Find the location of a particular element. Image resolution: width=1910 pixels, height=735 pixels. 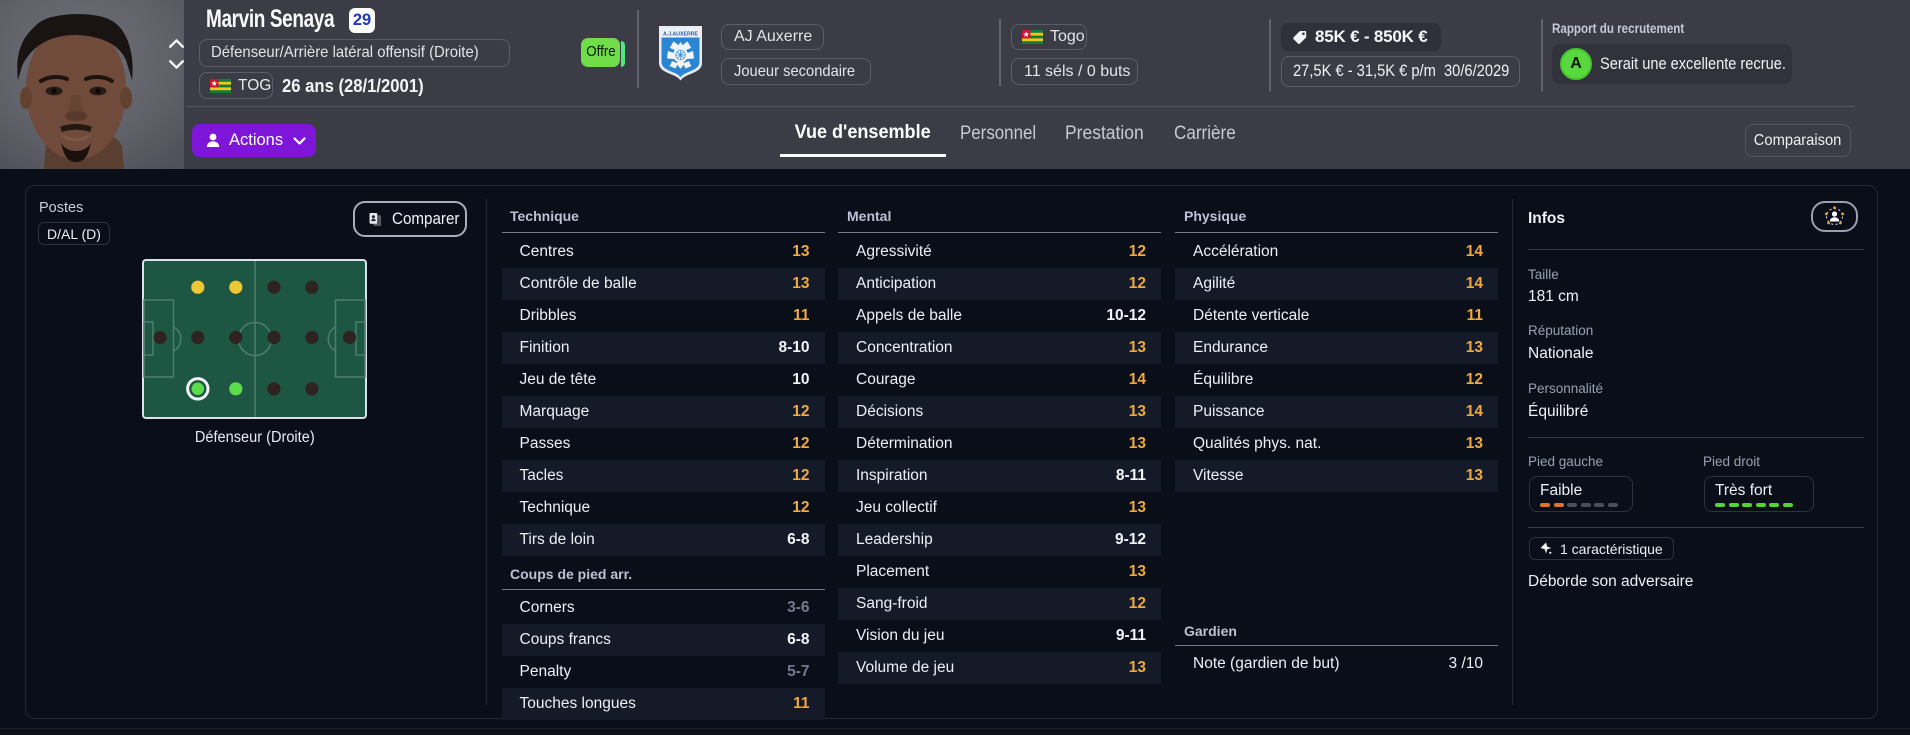

svg-text: A.J.AUXERRE is located at coordinates (680, 35).